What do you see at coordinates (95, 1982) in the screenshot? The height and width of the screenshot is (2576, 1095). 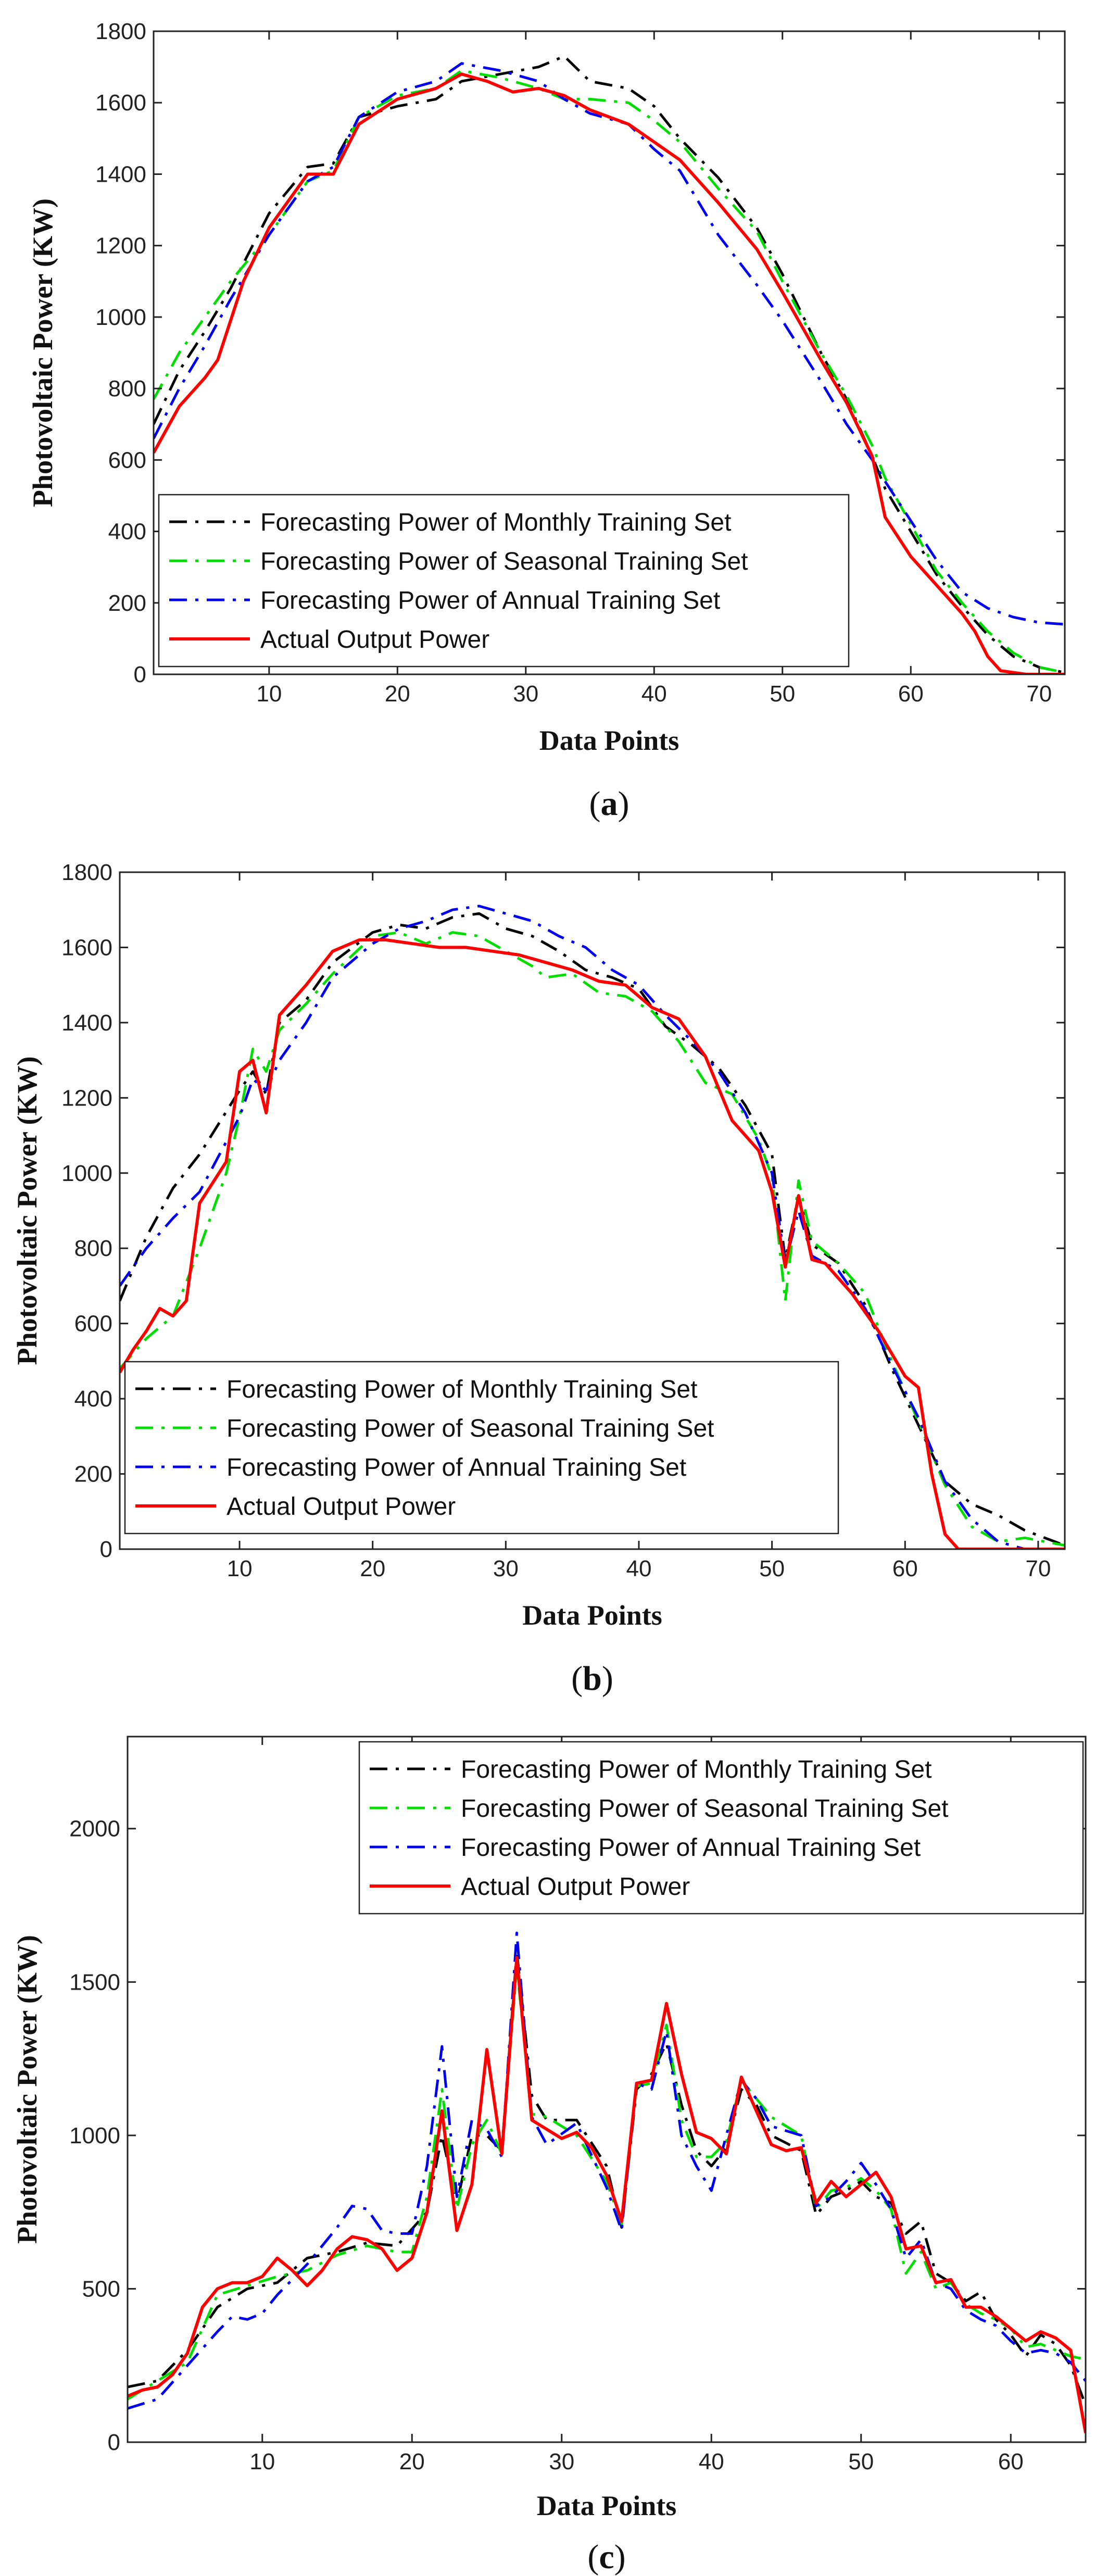 I see `y-tick-label: 1500` at bounding box center [95, 1982].